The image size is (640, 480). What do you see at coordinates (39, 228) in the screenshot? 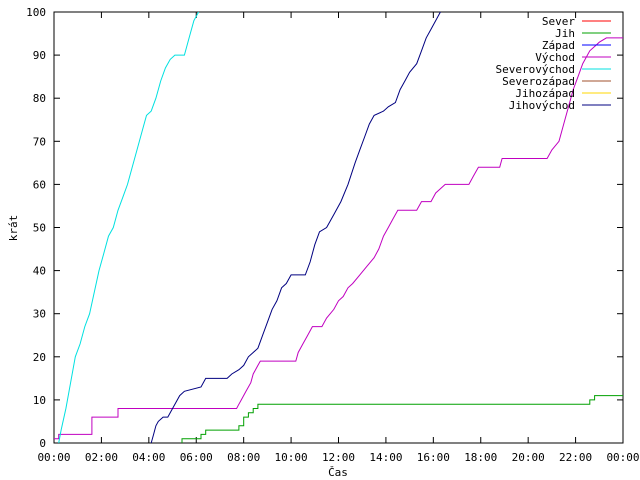
I see `y-tick-label: 50` at bounding box center [39, 228].